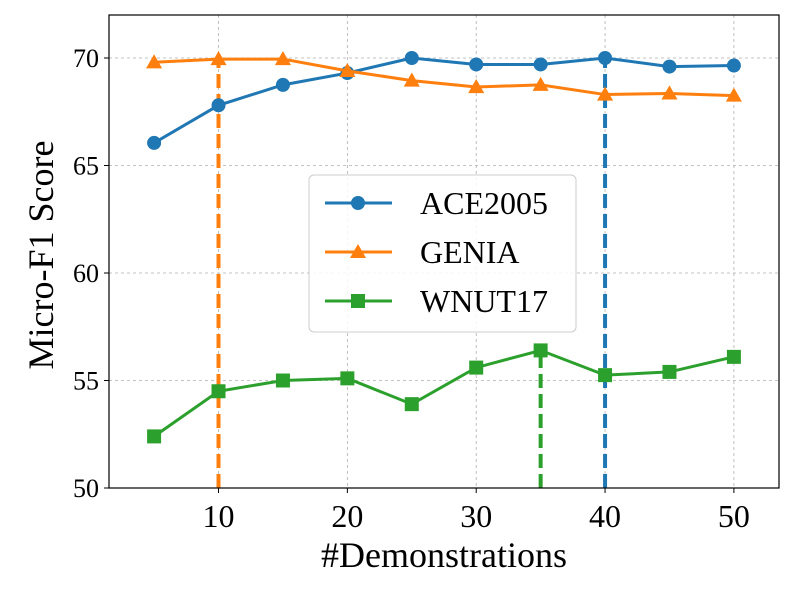 Image resolution: width=800 pixels, height=600 pixels. I want to click on x-tick-label: 20, so click(347, 516).